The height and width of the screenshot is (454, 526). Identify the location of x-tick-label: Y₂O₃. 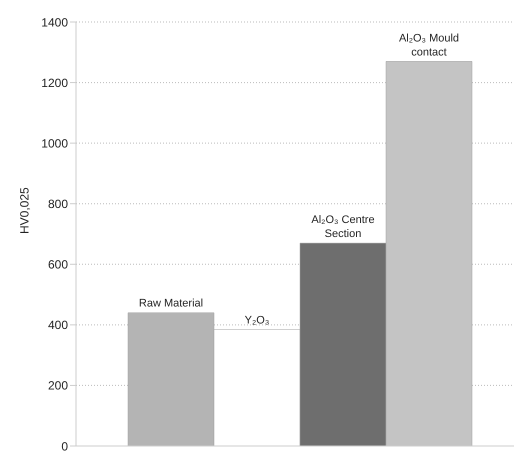
(257, 320).